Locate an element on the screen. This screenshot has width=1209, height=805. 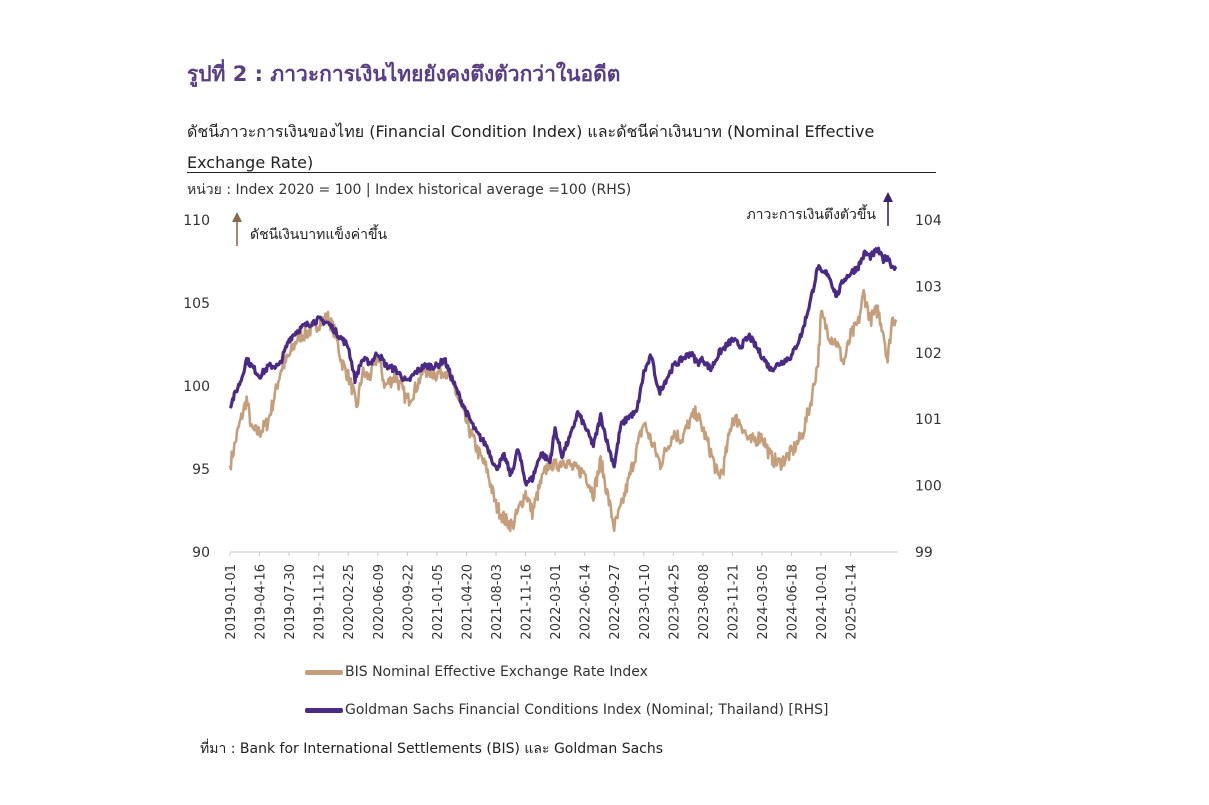
x-tick-label: 2023-08-08 is located at coordinates (704, 602).